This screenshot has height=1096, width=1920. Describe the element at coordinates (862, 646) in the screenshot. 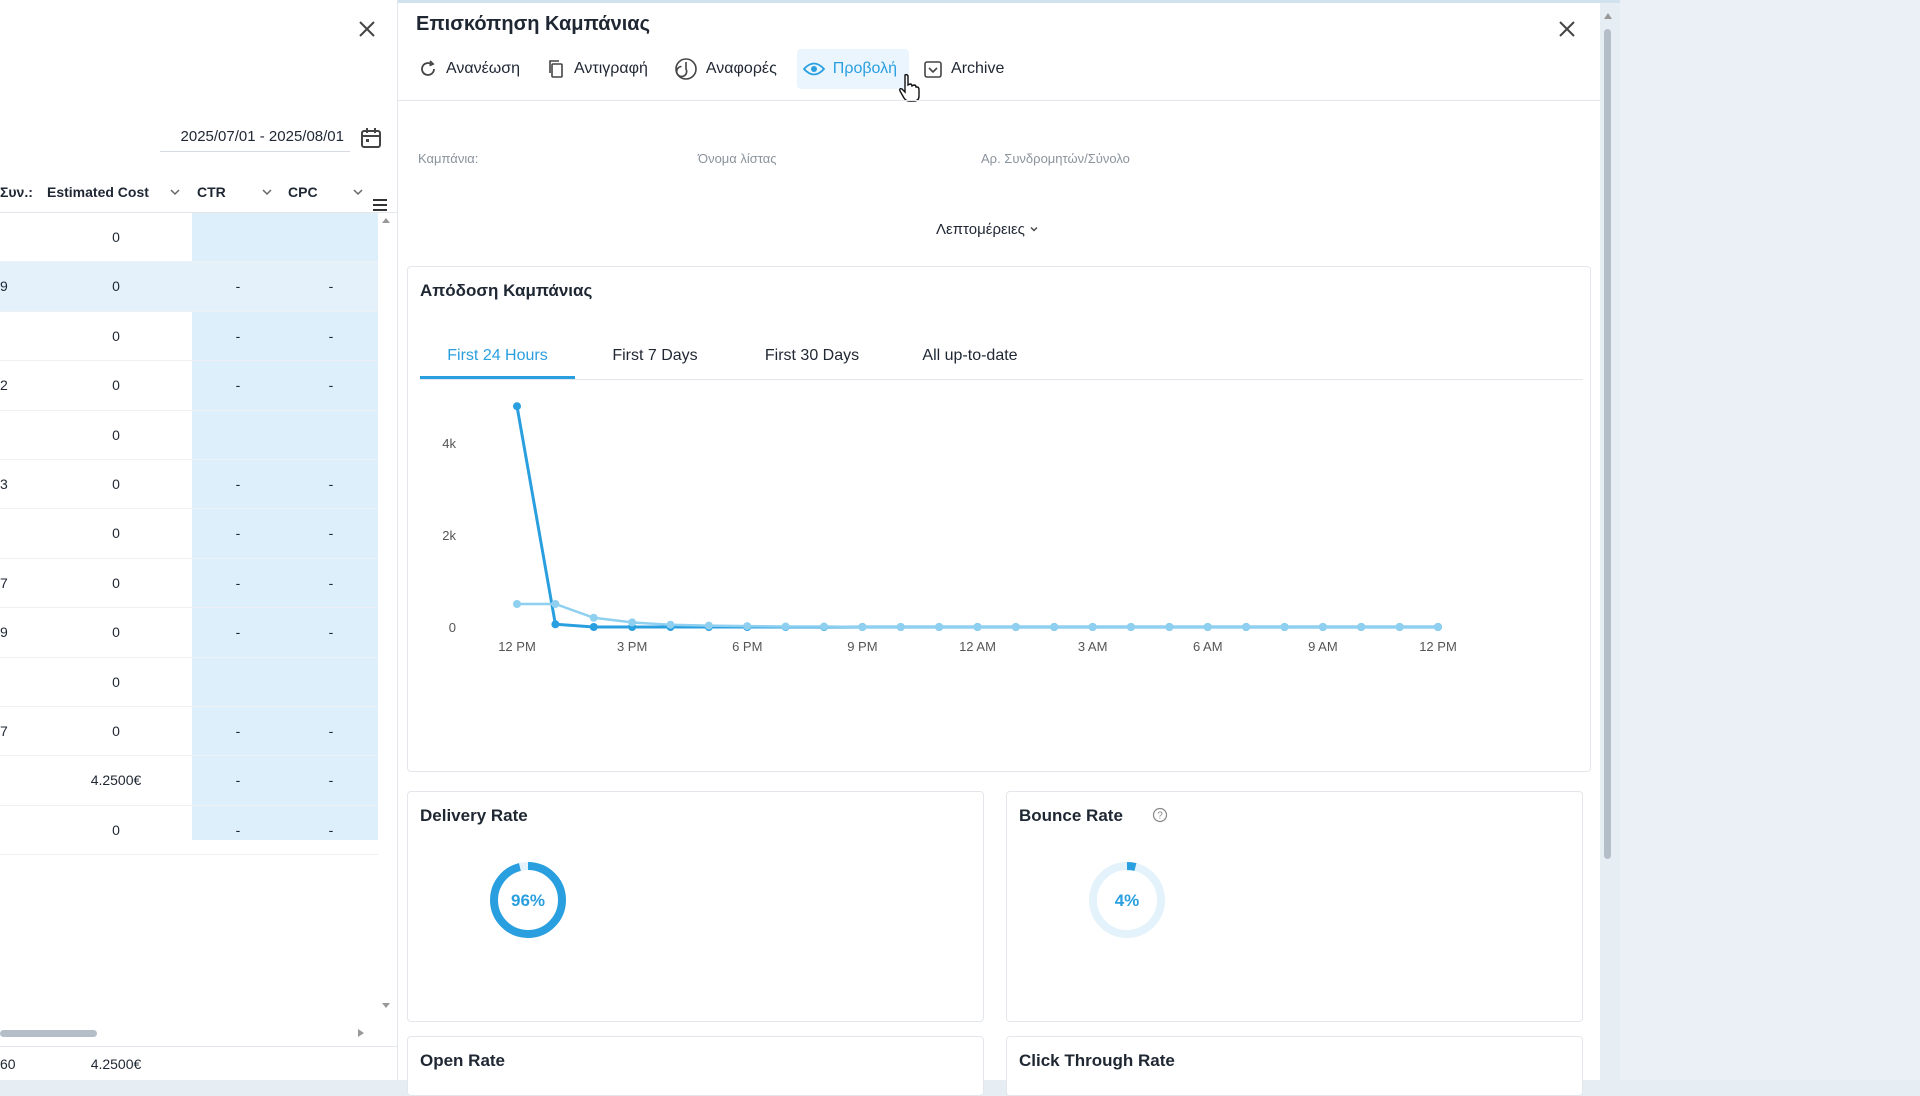

I see `x-tick-label: 9 PM` at that location.